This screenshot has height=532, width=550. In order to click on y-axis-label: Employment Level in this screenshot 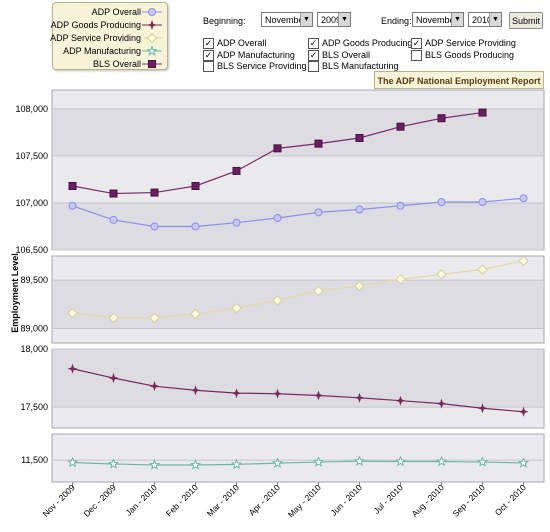, I will do `click(15, 293)`.